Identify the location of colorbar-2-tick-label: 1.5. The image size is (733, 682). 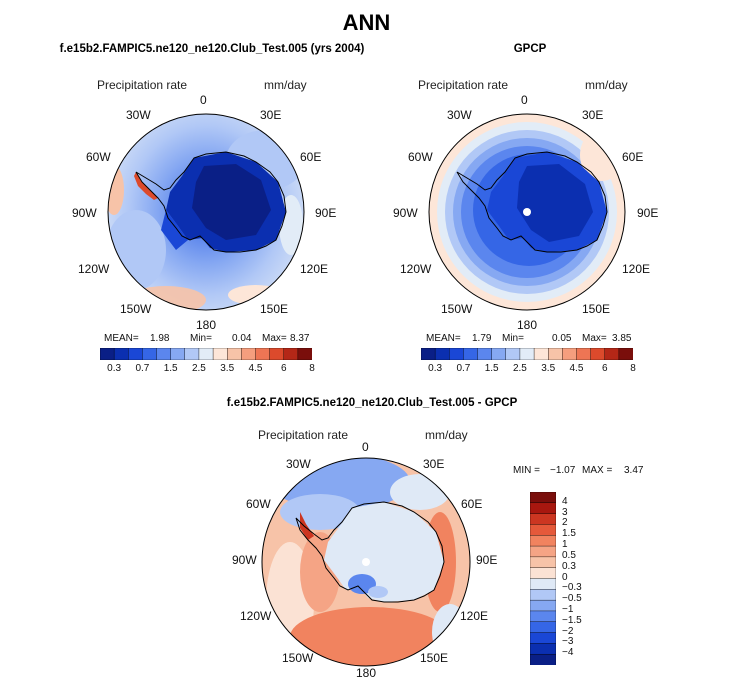
(491, 368).